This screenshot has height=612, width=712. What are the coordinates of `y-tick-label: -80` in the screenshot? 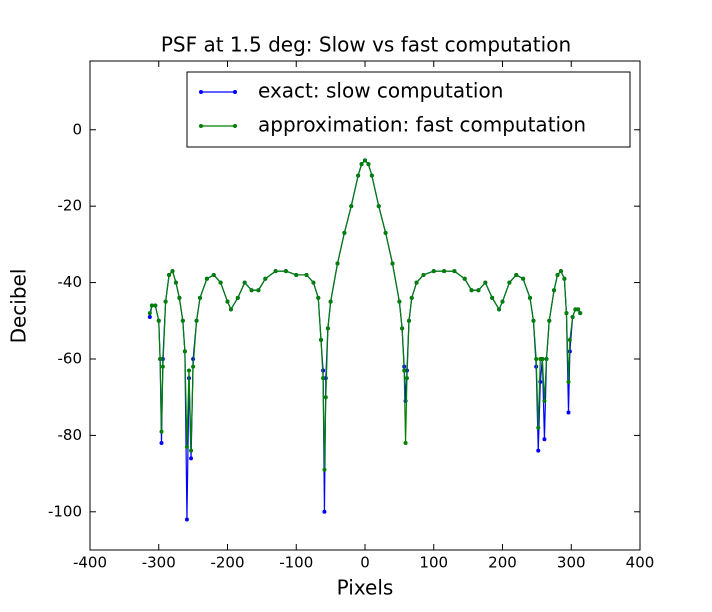 It's located at (70, 435).